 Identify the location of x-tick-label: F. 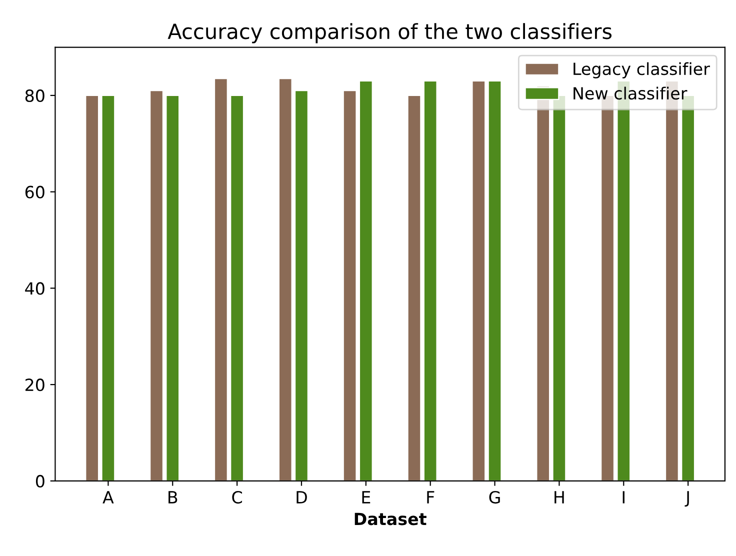
(430, 497).